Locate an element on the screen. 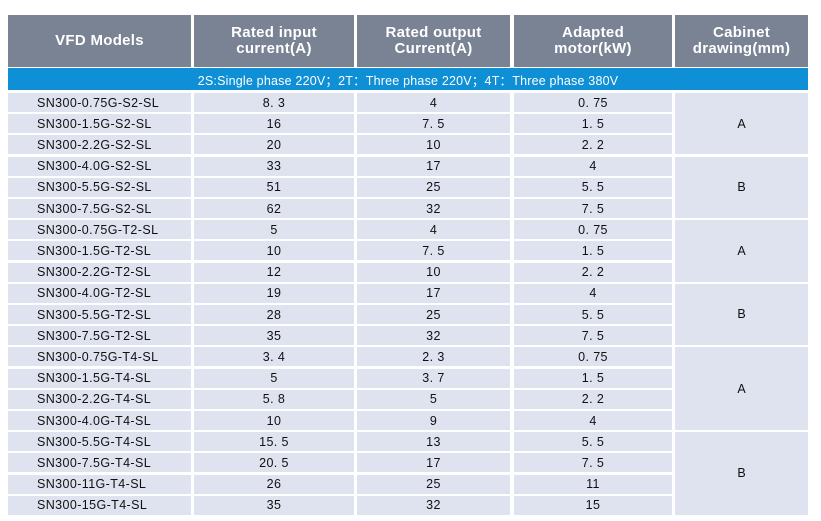  output-current-cell: 9 is located at coordinates (433, 420).